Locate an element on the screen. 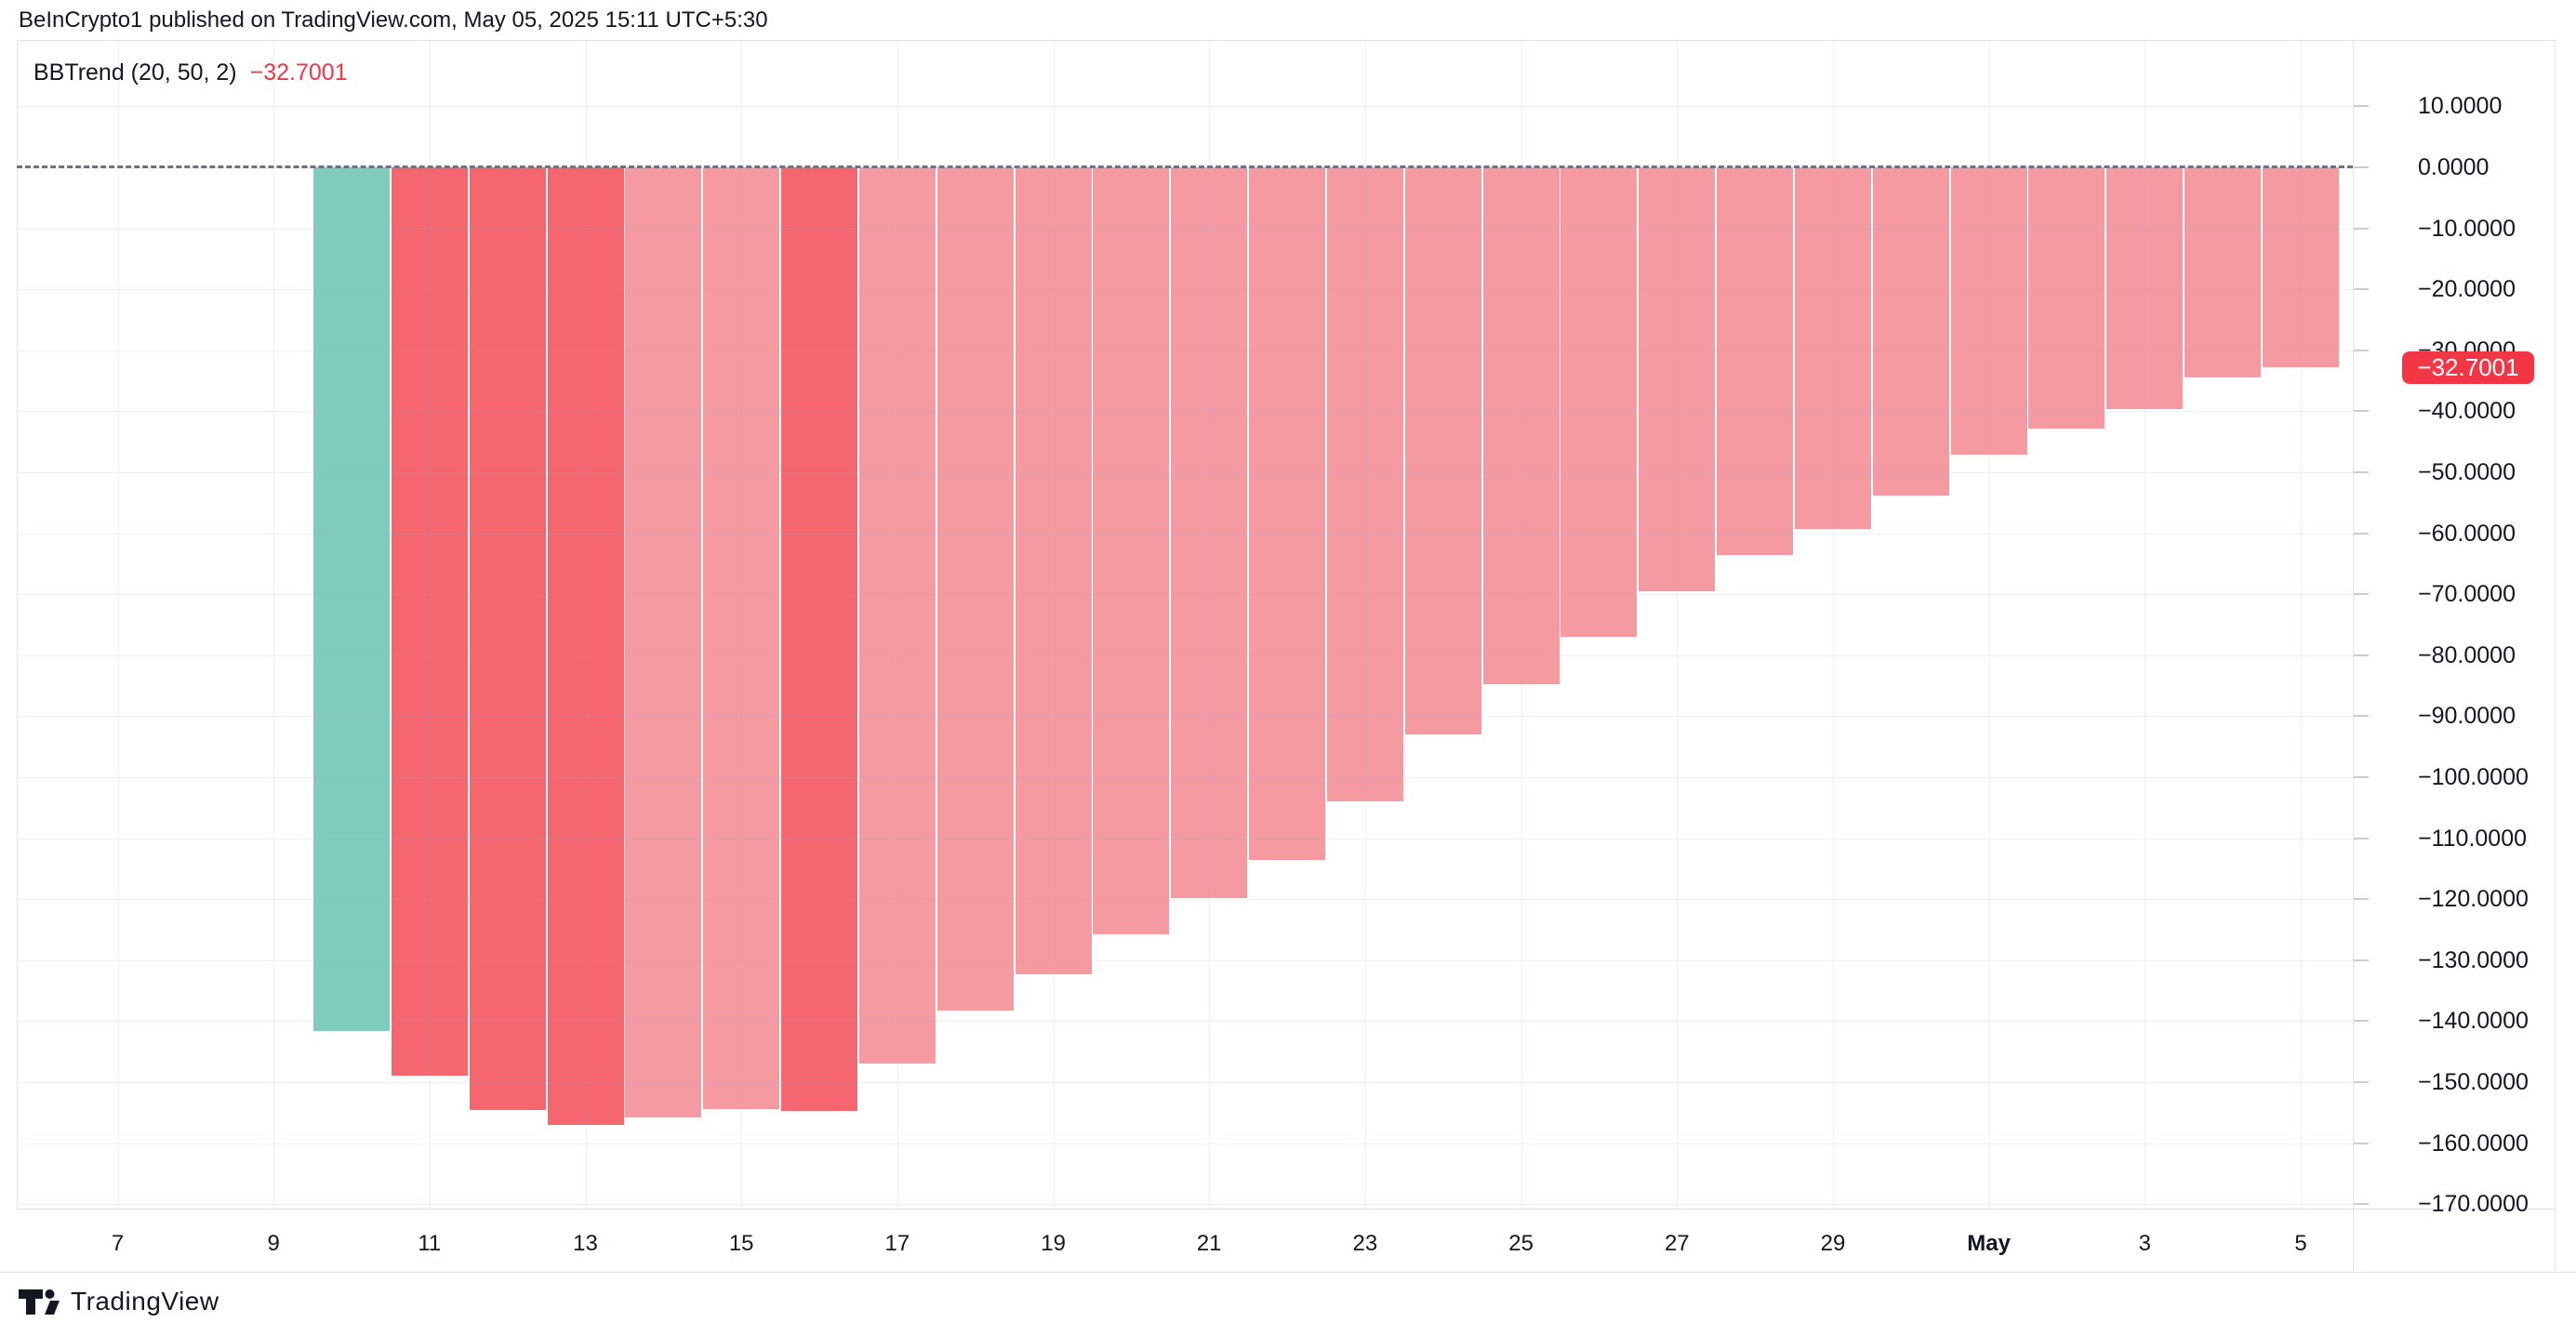  price-axis-label: −110.0000 is located at coordinates (2473, 838).